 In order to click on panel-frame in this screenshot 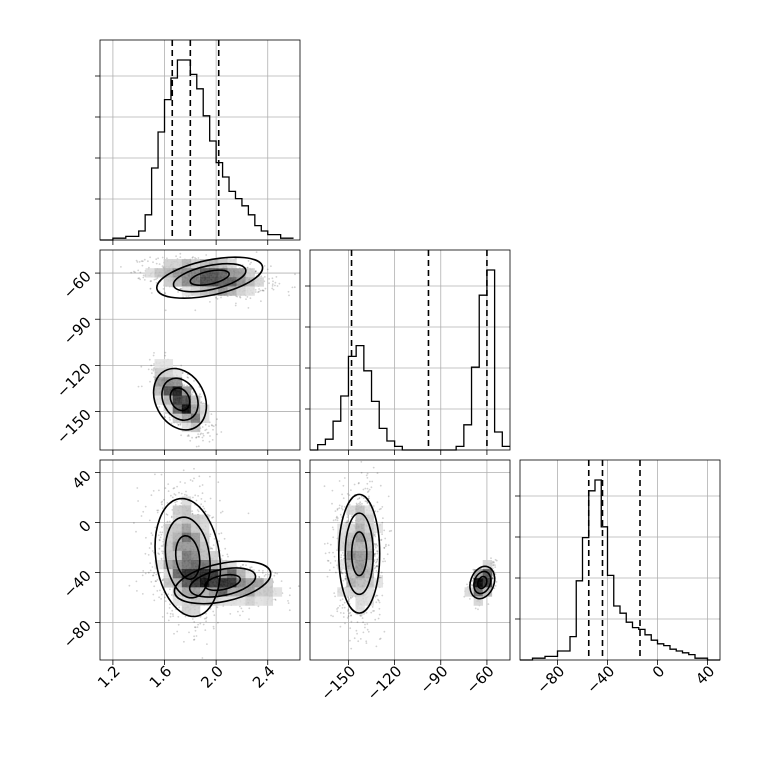, I will do `click(200, 140)`.